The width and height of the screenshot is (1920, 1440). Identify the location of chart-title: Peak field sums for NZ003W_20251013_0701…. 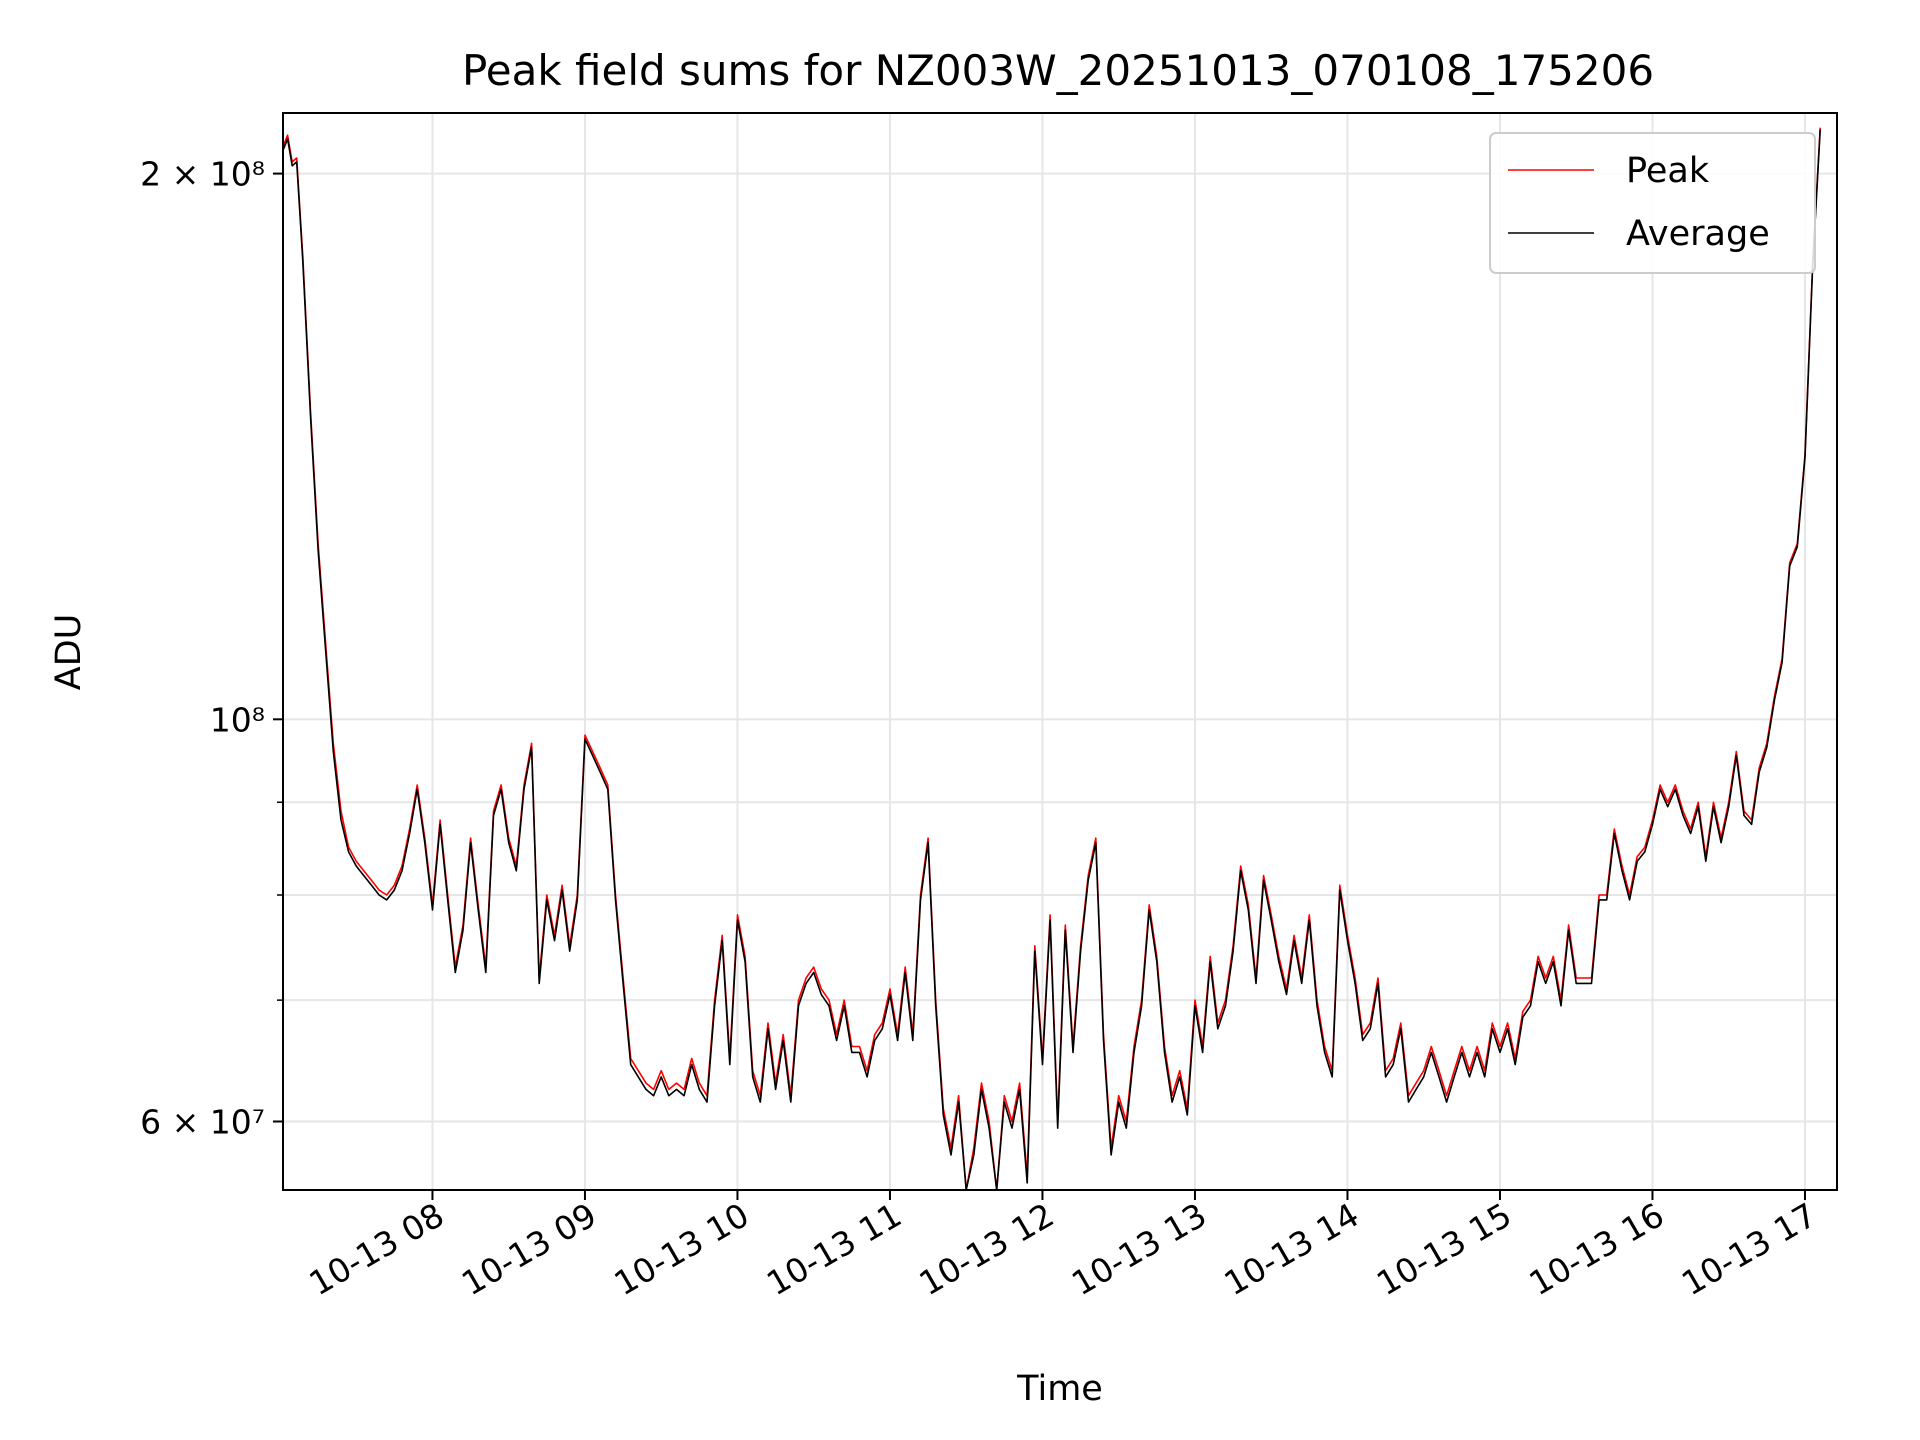
(1058, 70).